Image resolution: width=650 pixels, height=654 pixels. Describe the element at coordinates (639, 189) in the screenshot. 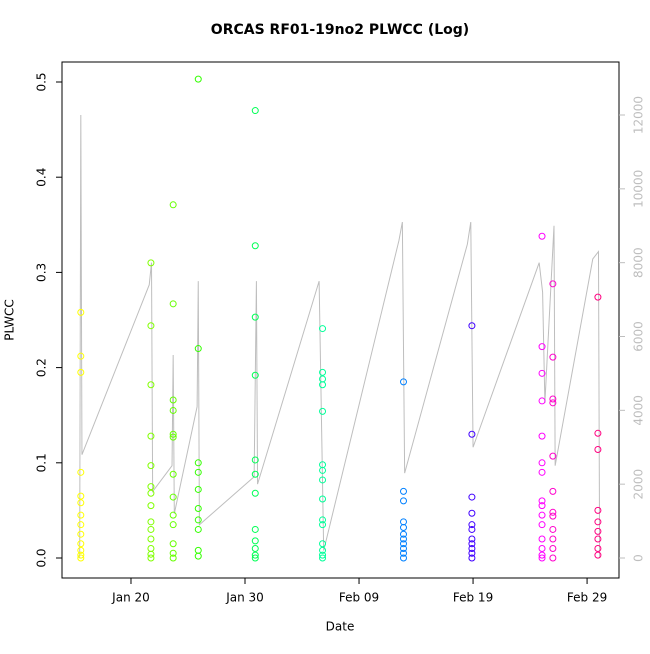

I see `y2-tick-label: 10000` at that location.